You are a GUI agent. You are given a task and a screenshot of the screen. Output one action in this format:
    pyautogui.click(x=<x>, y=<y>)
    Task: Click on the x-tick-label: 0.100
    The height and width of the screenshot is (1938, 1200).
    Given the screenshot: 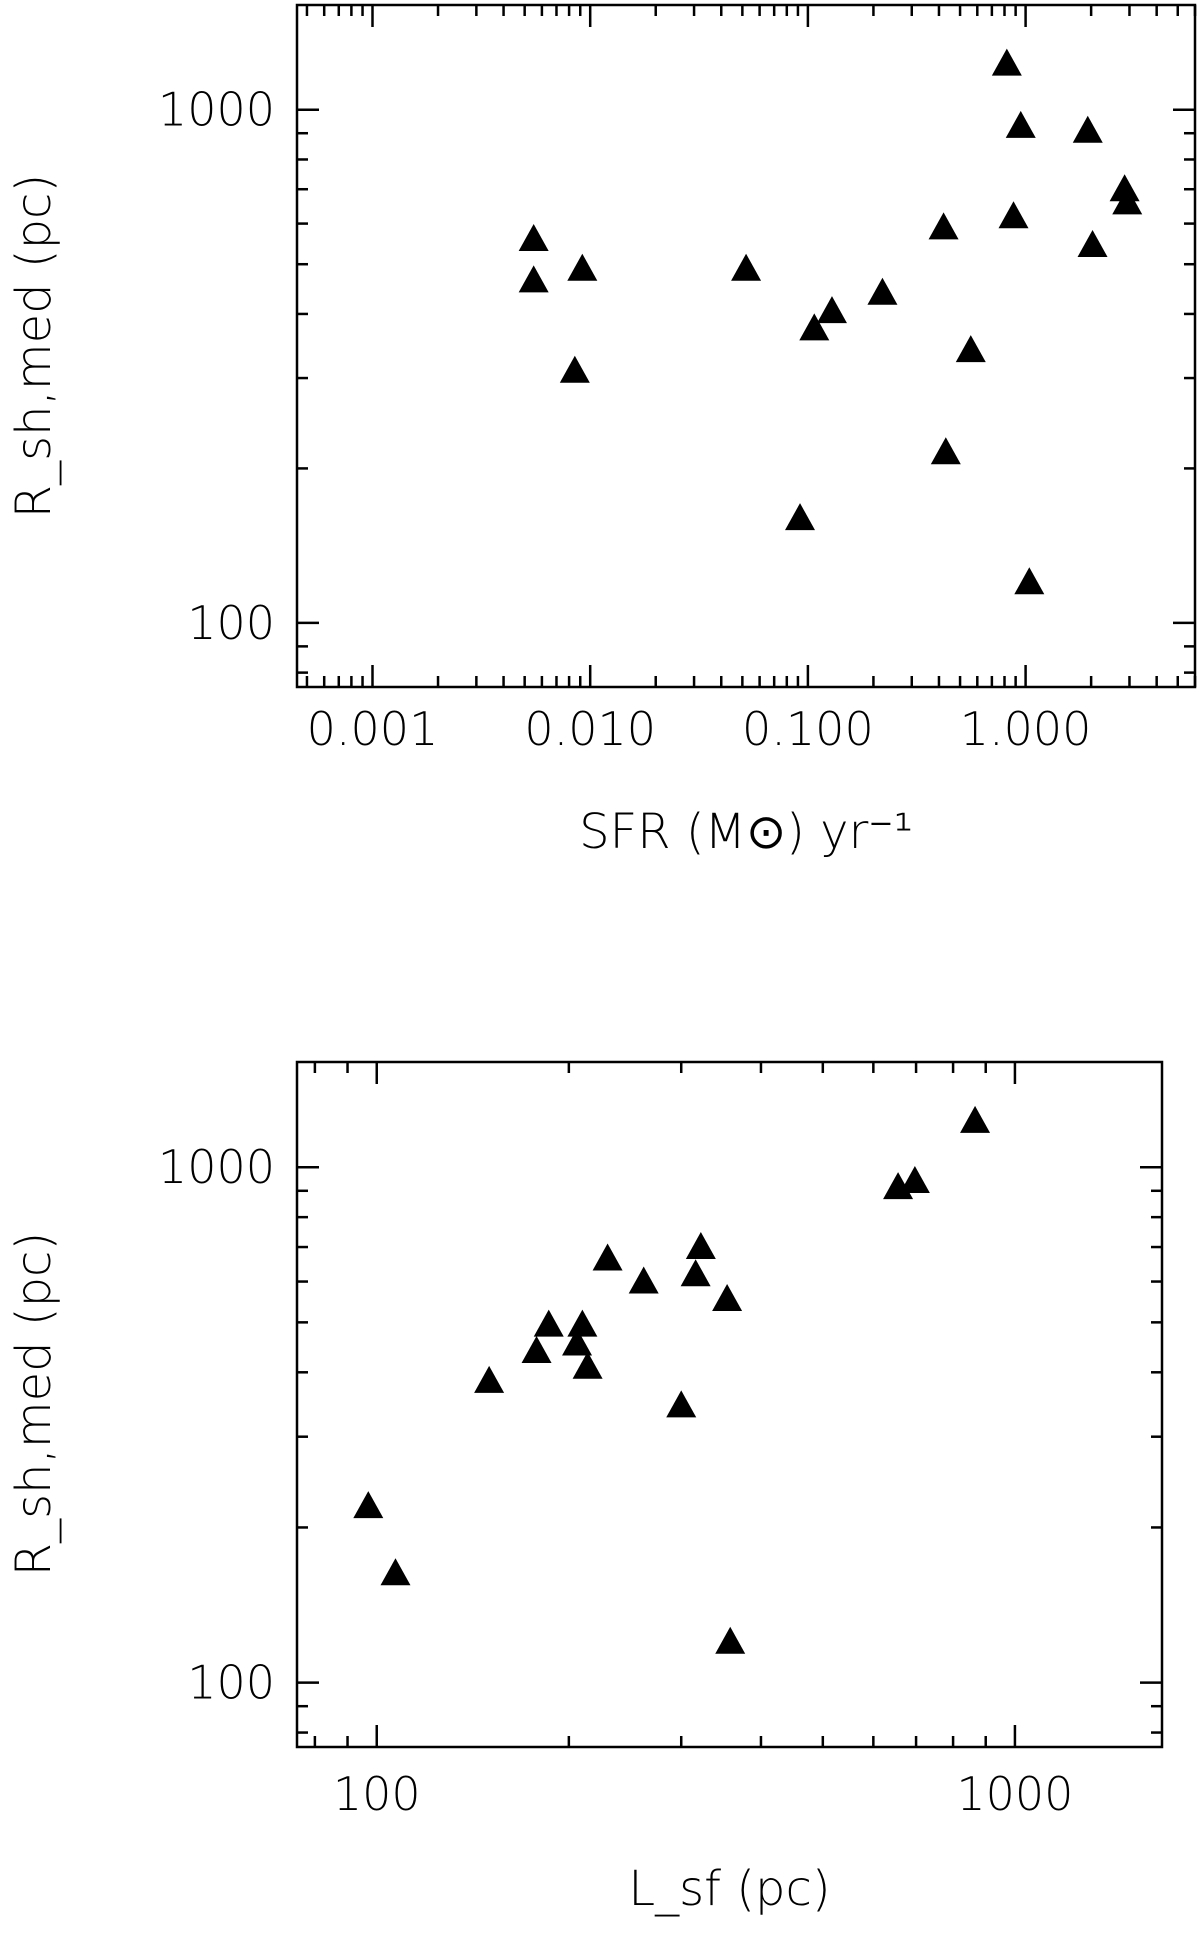 What is the action you would take?
    pyautogui.click(x=808, y=729)
    